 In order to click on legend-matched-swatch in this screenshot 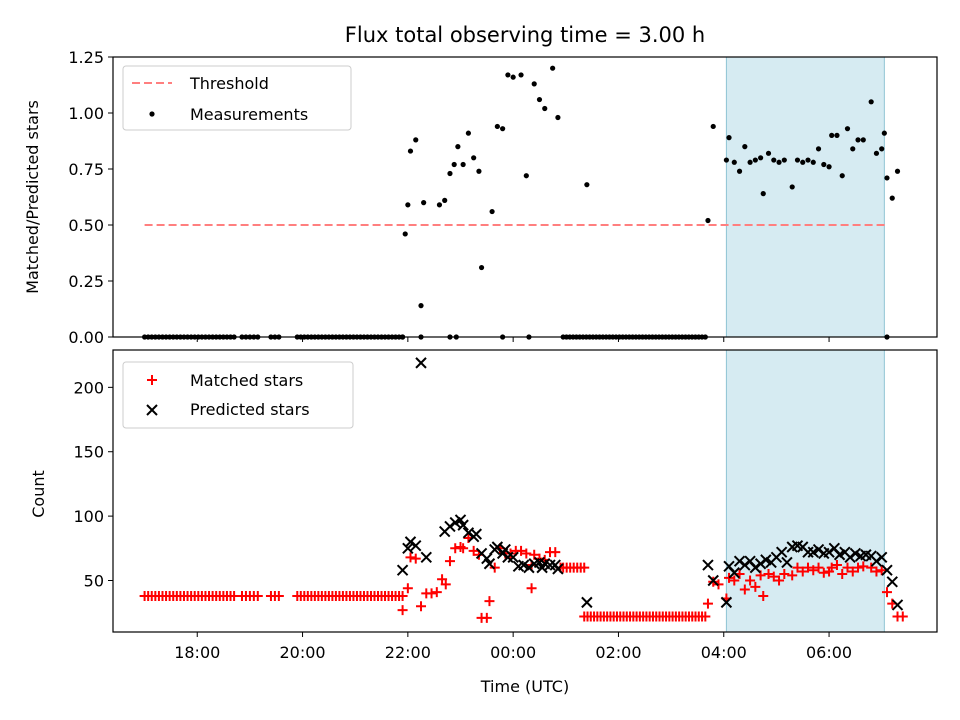, I will do `click(152, 380)`.